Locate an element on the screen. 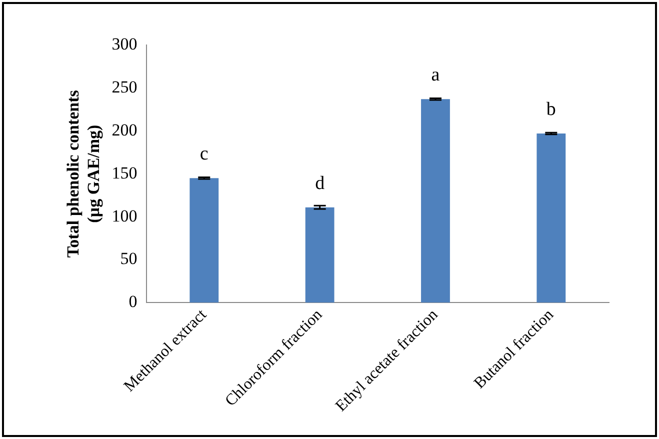  y-tick-label: 250 is located at coordinates (125, 86).